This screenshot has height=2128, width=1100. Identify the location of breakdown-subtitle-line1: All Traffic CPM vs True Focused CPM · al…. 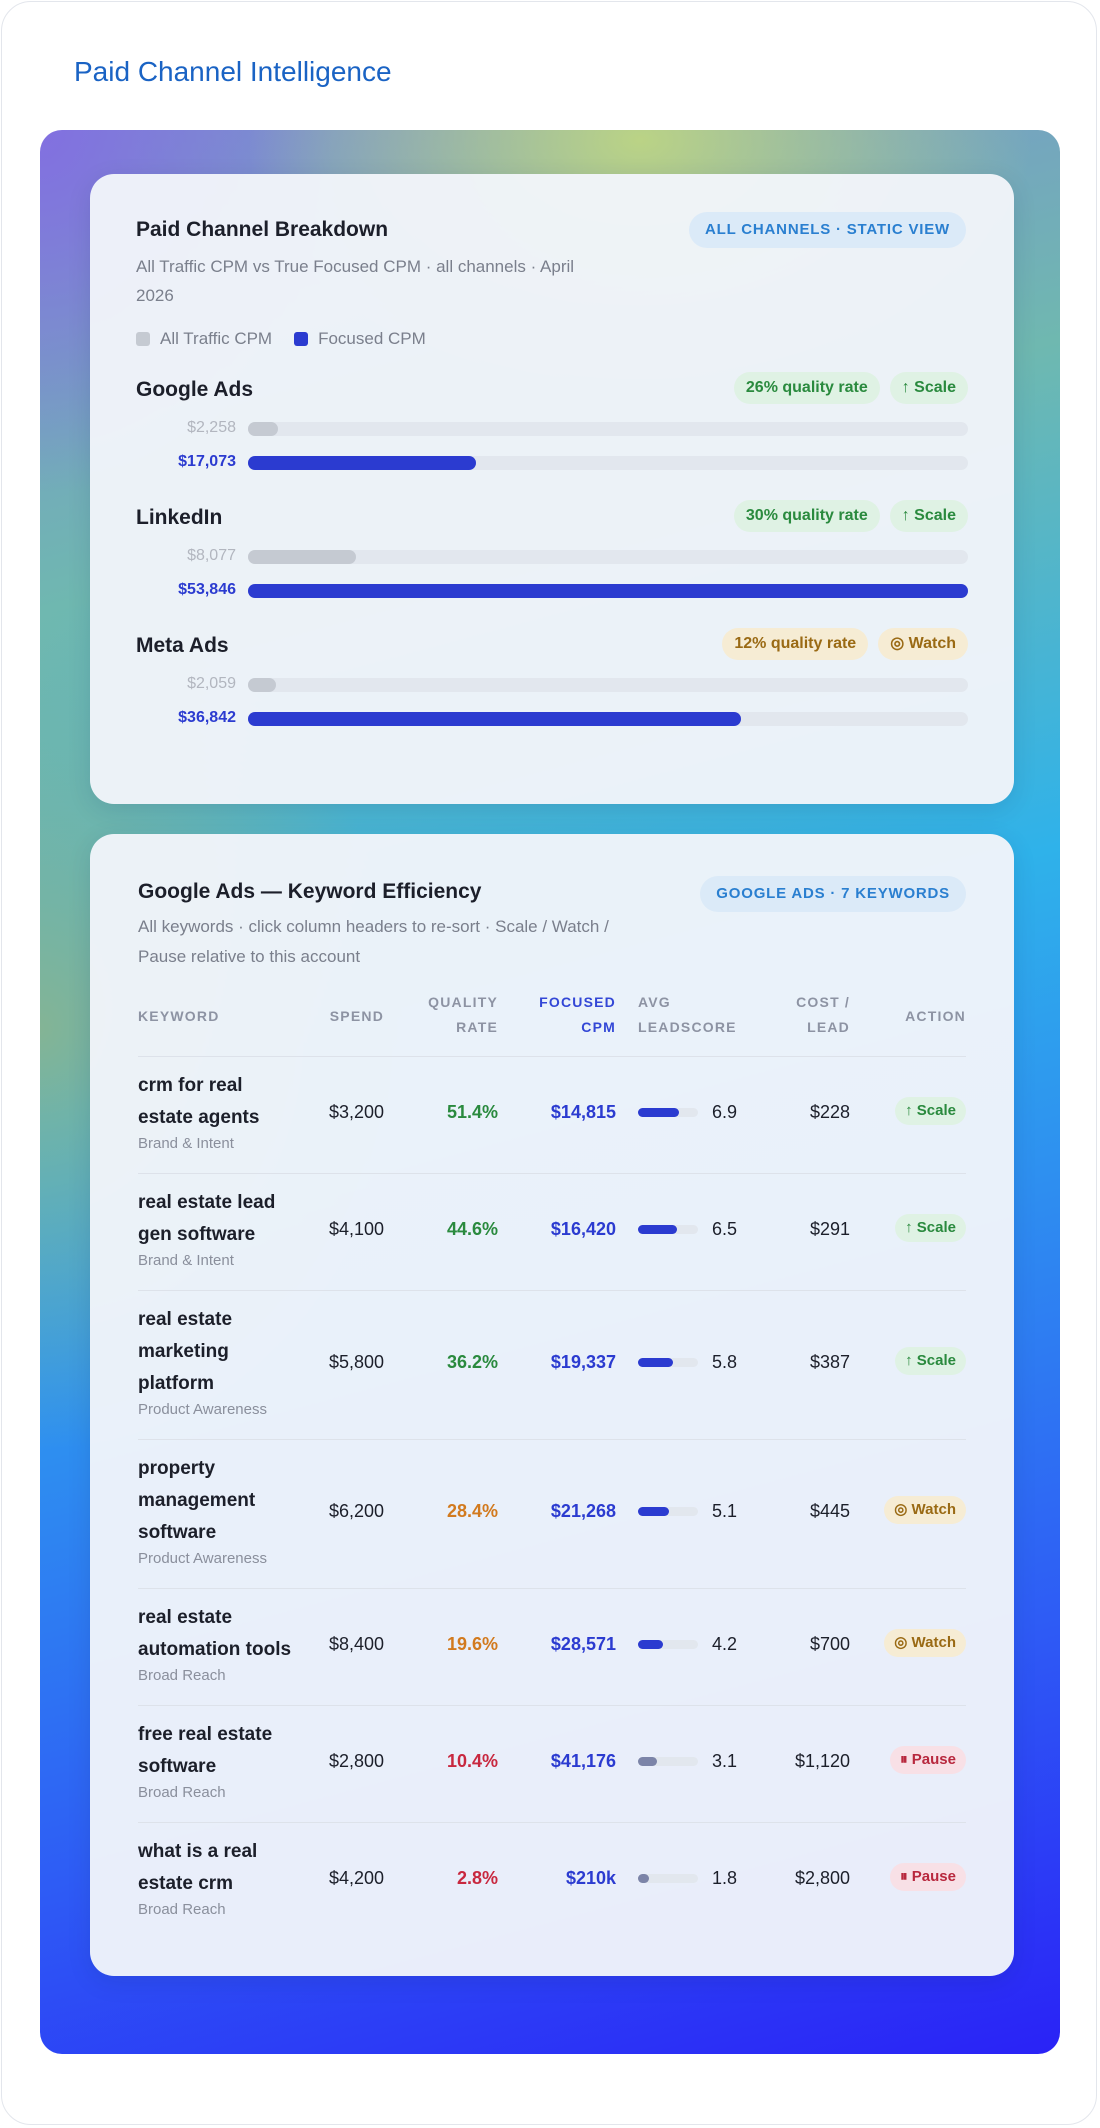
(355, 266).